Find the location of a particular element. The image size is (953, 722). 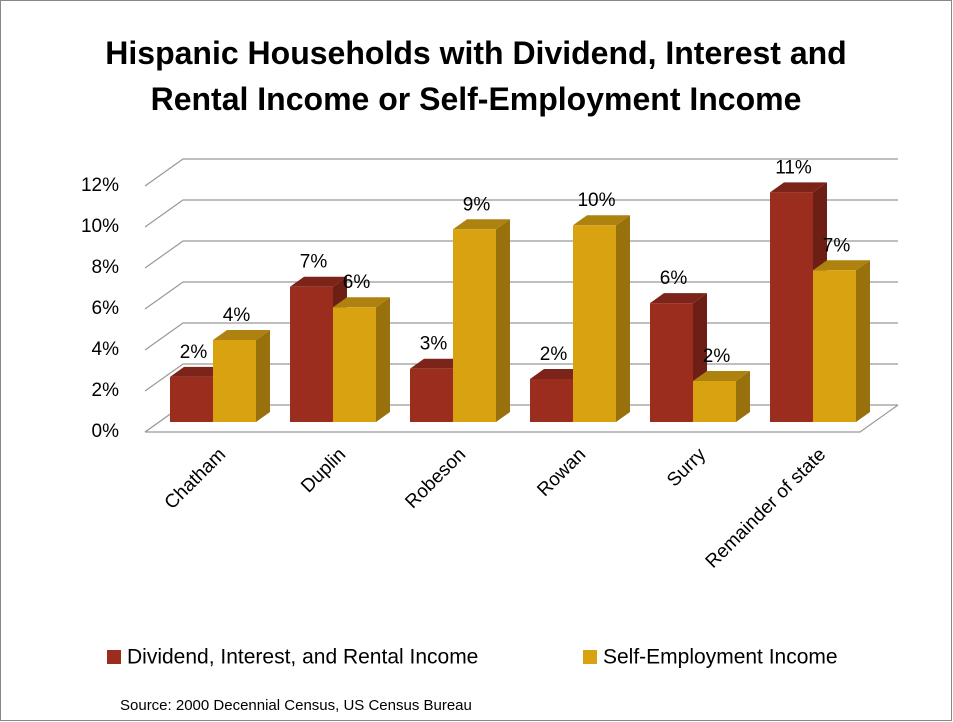

legend-label: Dividend, Interest, and Rental Income is located at coordinates (302, 657).